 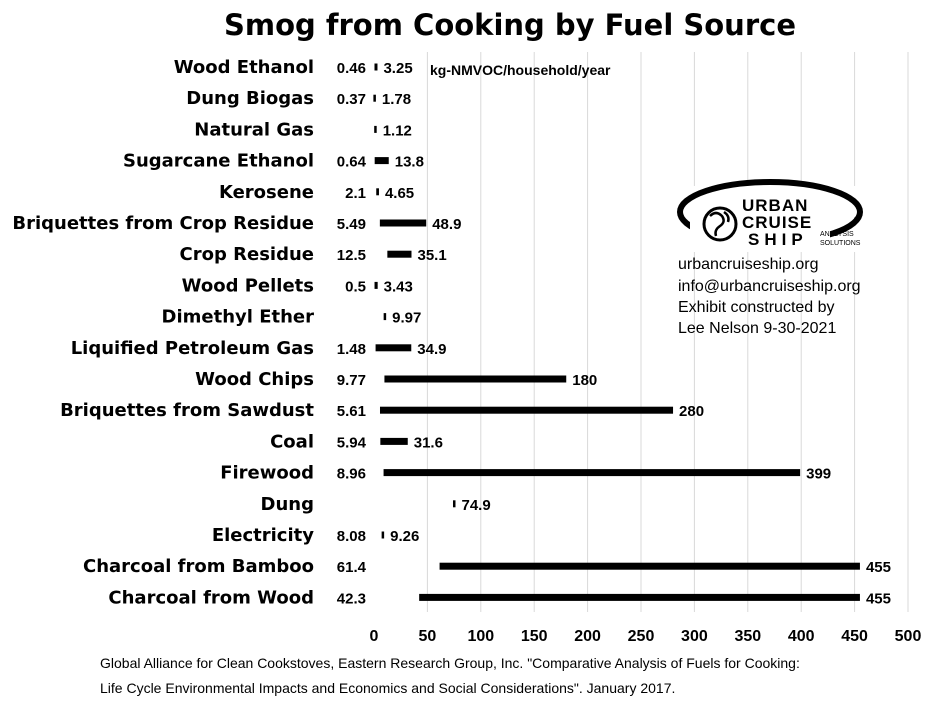 I want to click on low-value-label: 0.5, so click(x=355, y=286).